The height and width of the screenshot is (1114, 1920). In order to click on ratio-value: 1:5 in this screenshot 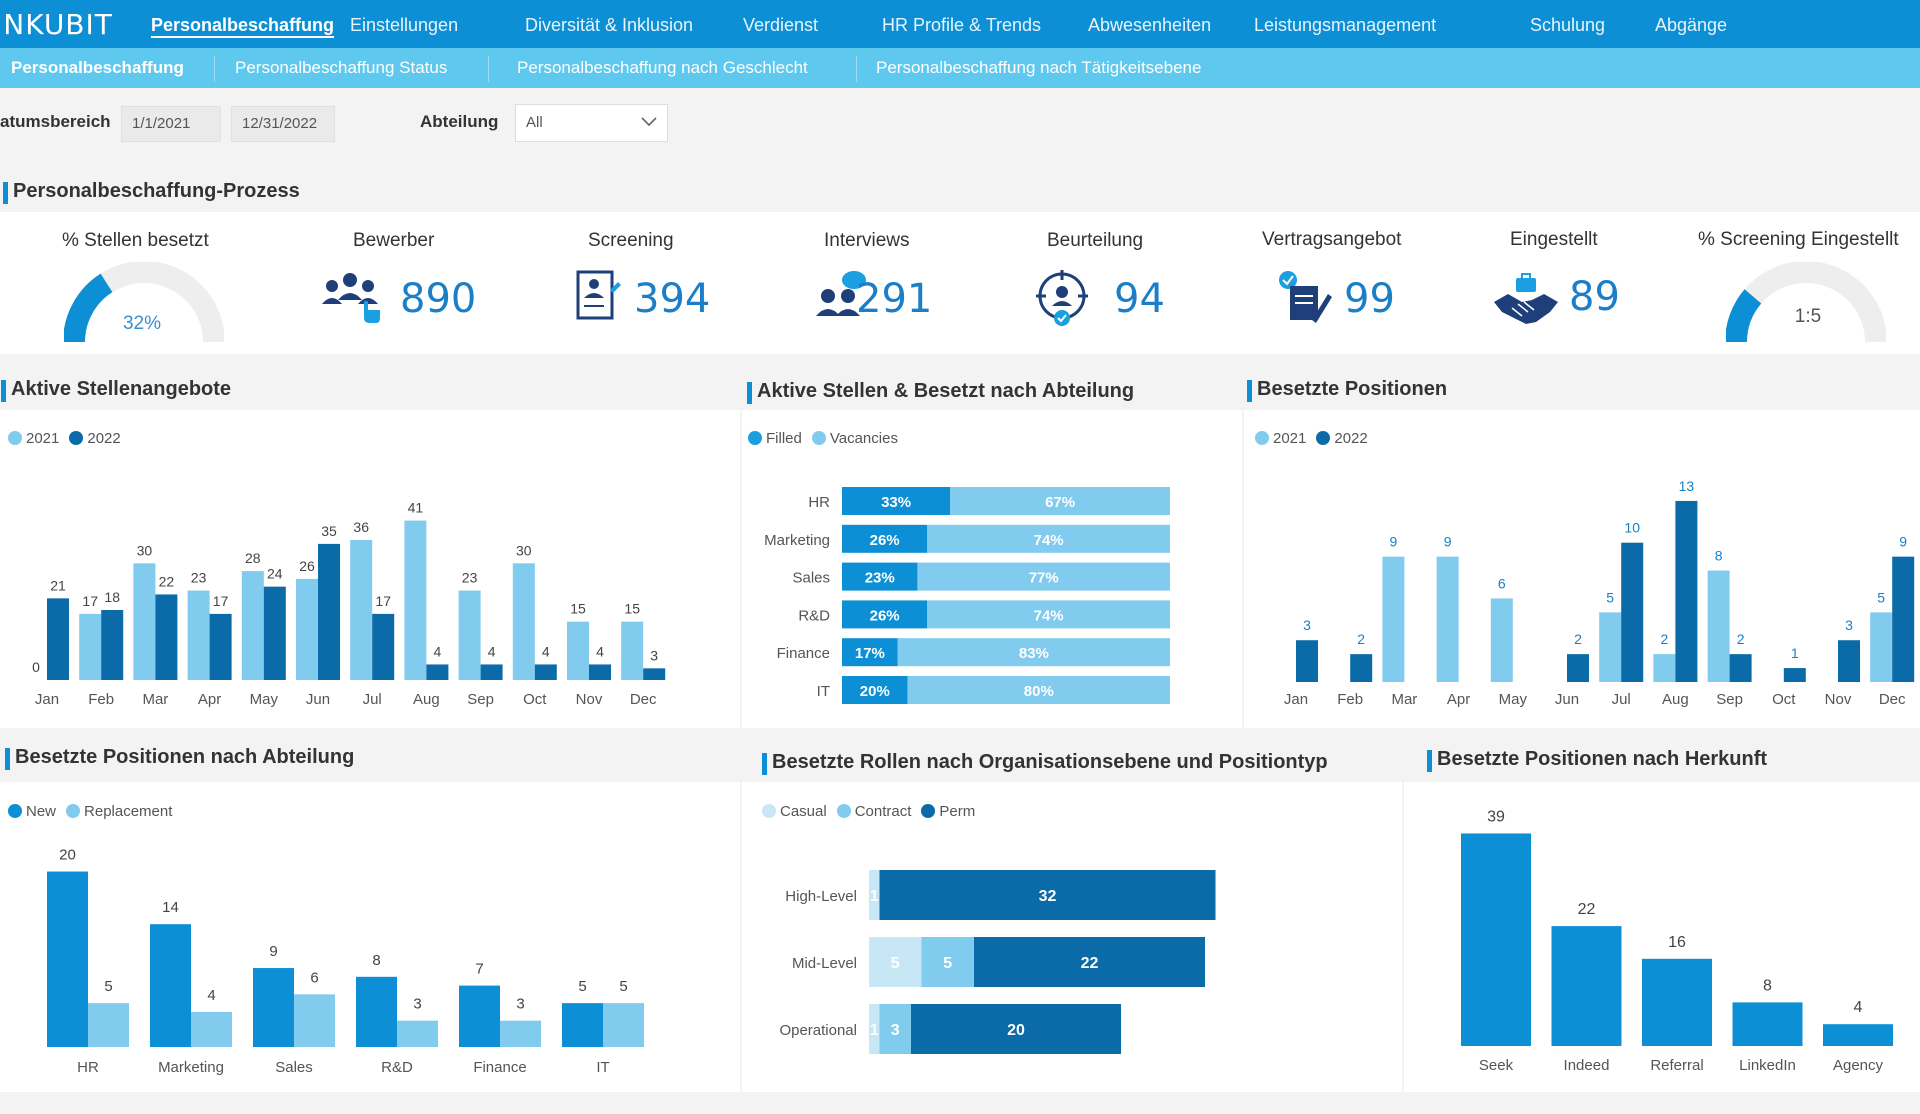, I will do `click(1808, 316)`.